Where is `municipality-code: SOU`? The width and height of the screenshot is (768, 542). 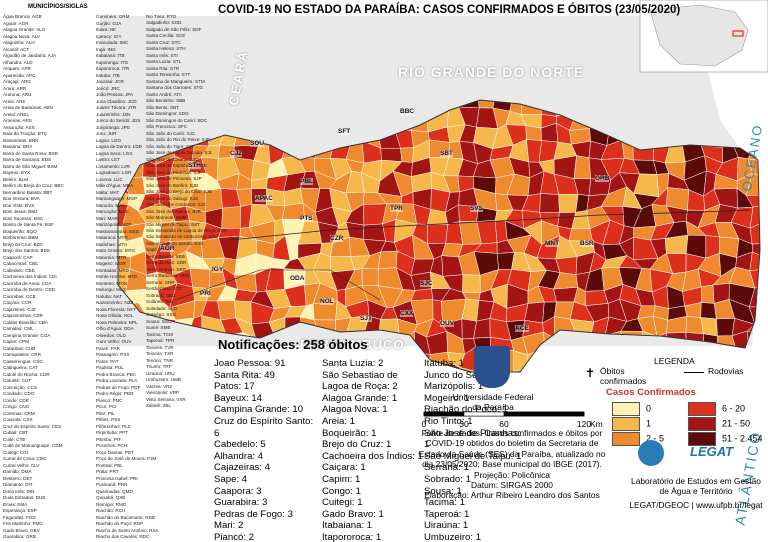
municipality-code: SOU is located at coordinates (257, 143).